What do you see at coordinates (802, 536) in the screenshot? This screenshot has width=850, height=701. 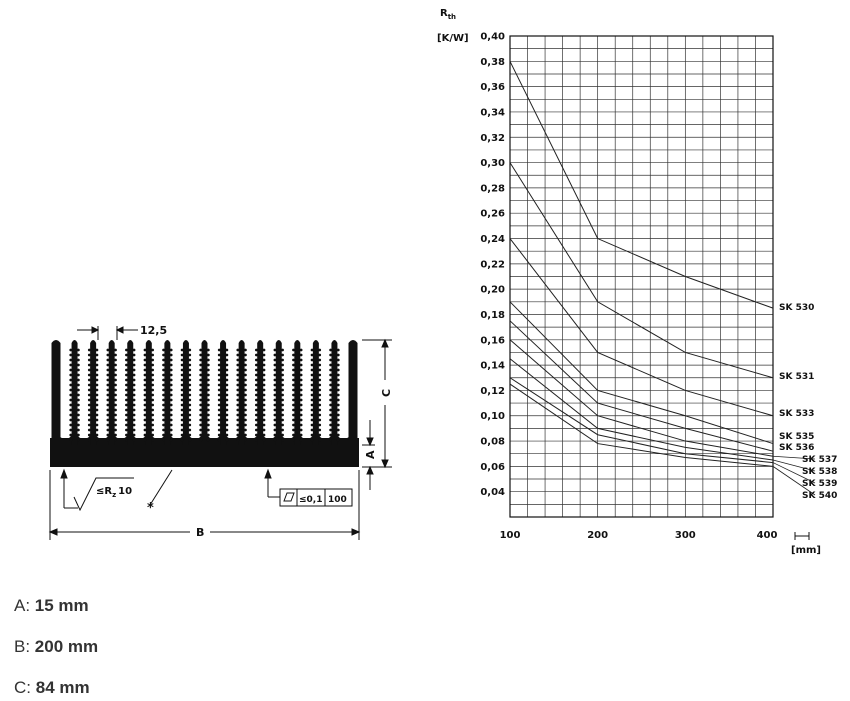 I see `x-axis-unit-arrow` at bounding box center [802, 536].